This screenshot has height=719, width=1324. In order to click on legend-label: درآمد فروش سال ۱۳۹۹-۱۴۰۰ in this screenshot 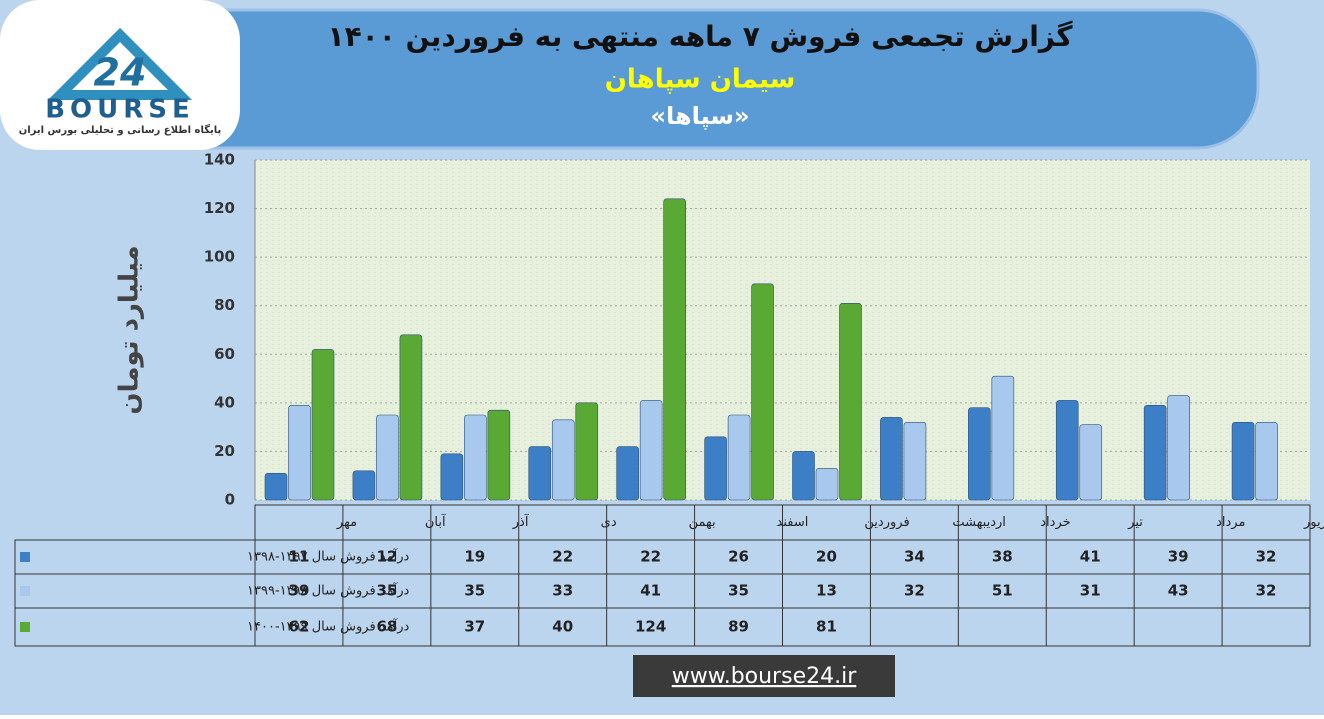, I will do `click(328, 626)`.